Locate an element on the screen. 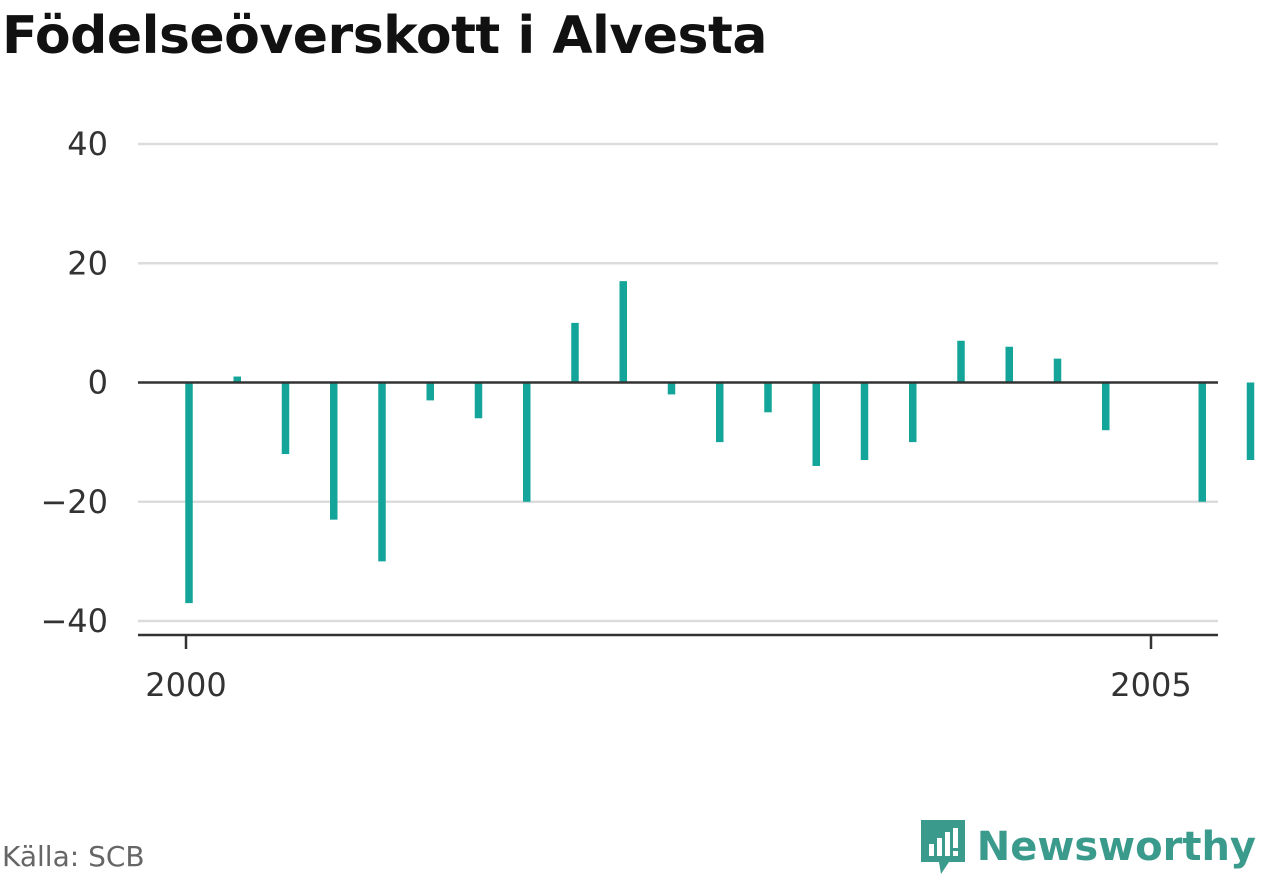 Image resolution: width=1262 pixels, height=879 pixels. brand-logo: Newsworthy is located at coordinates (1087, 847).